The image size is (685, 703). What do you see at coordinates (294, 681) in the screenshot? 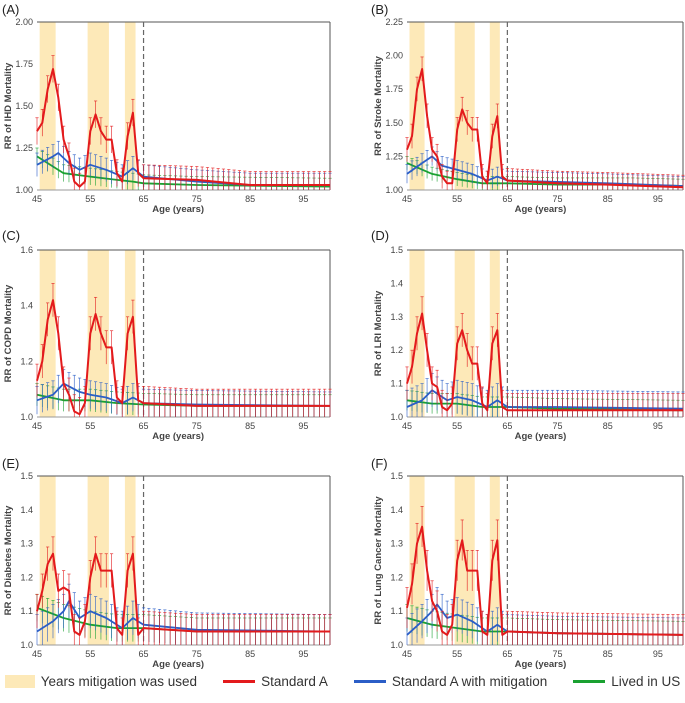
I see `legend-label-standard-a: Standard A` at bounding box center [294, 681].